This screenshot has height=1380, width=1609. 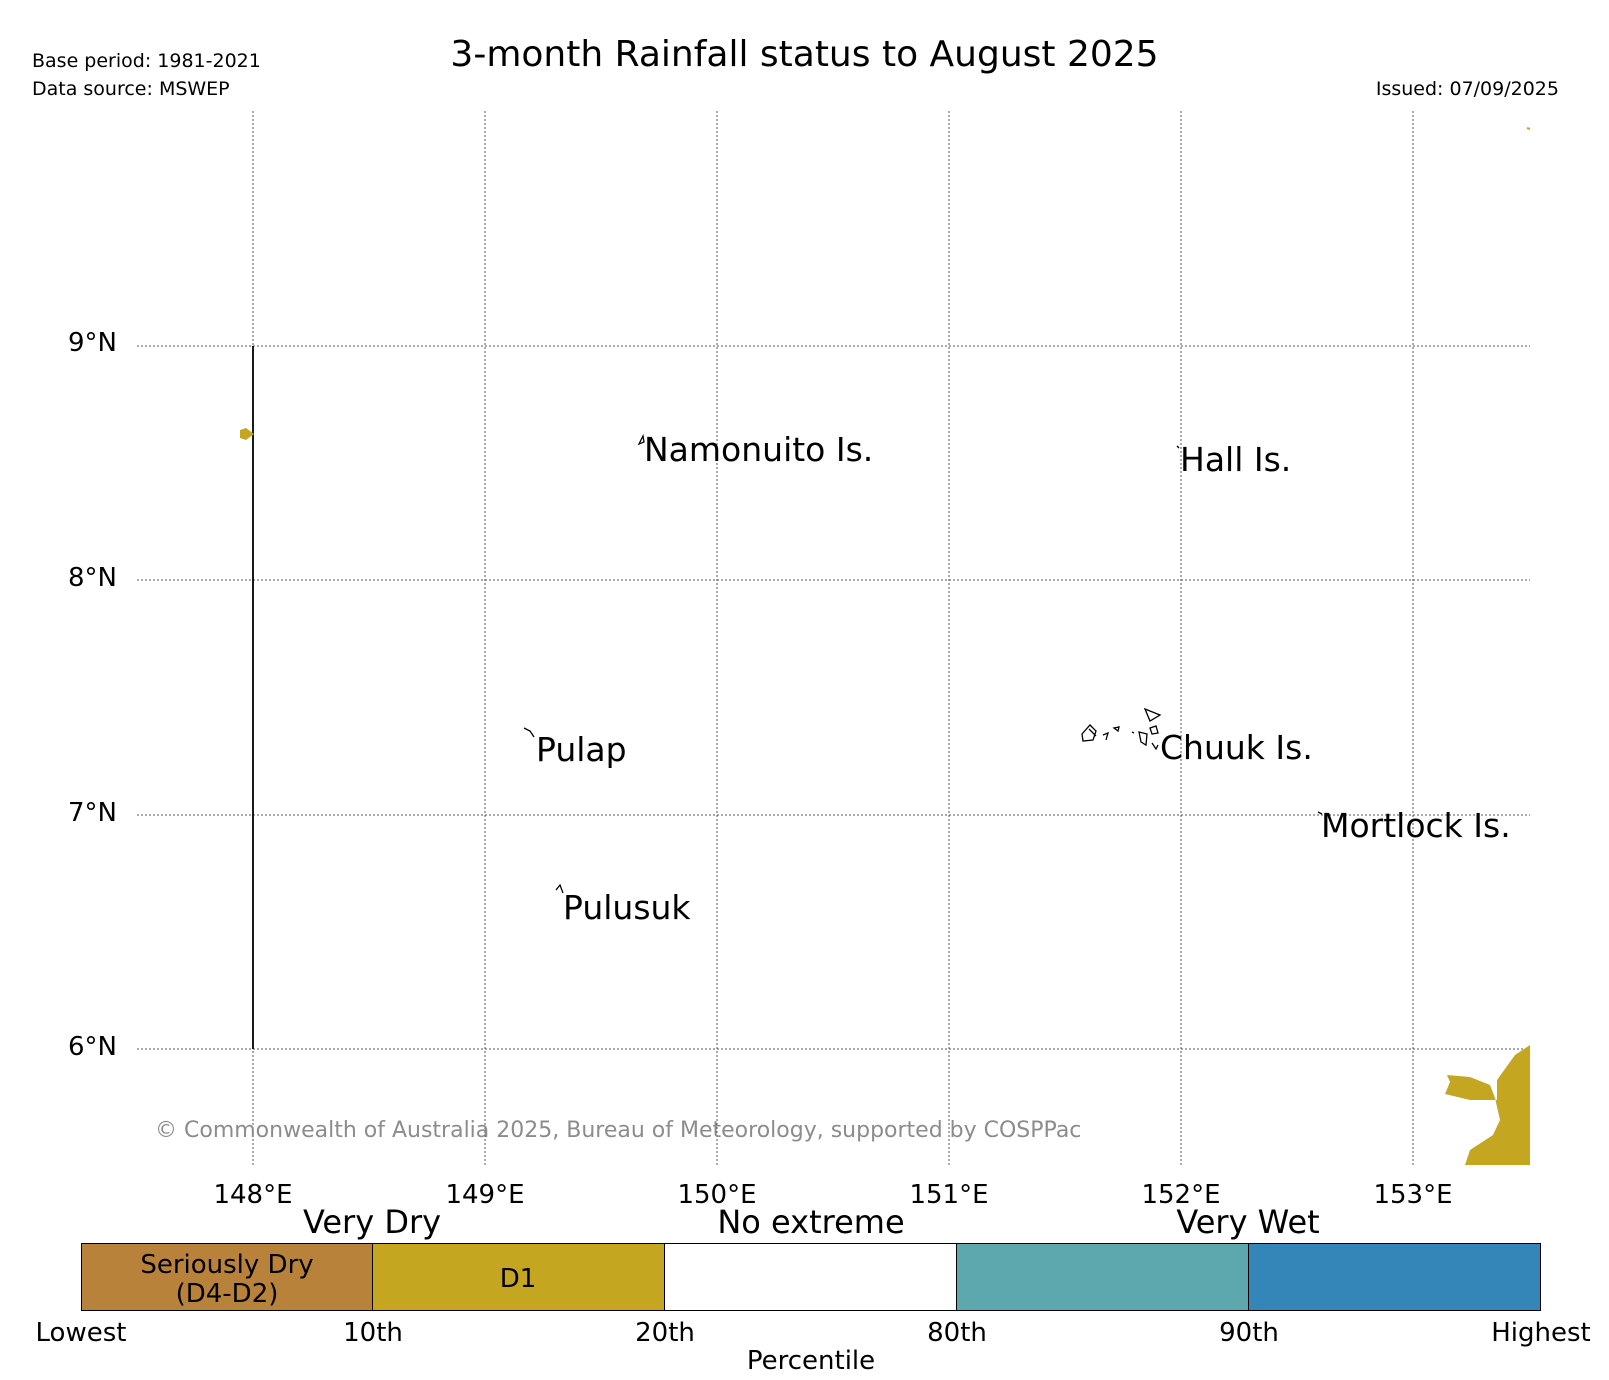 What do you see at coordinates (1105, 736) in the screenshot?
I see `chuuk-island-b` at bounding box center [1105, 736].